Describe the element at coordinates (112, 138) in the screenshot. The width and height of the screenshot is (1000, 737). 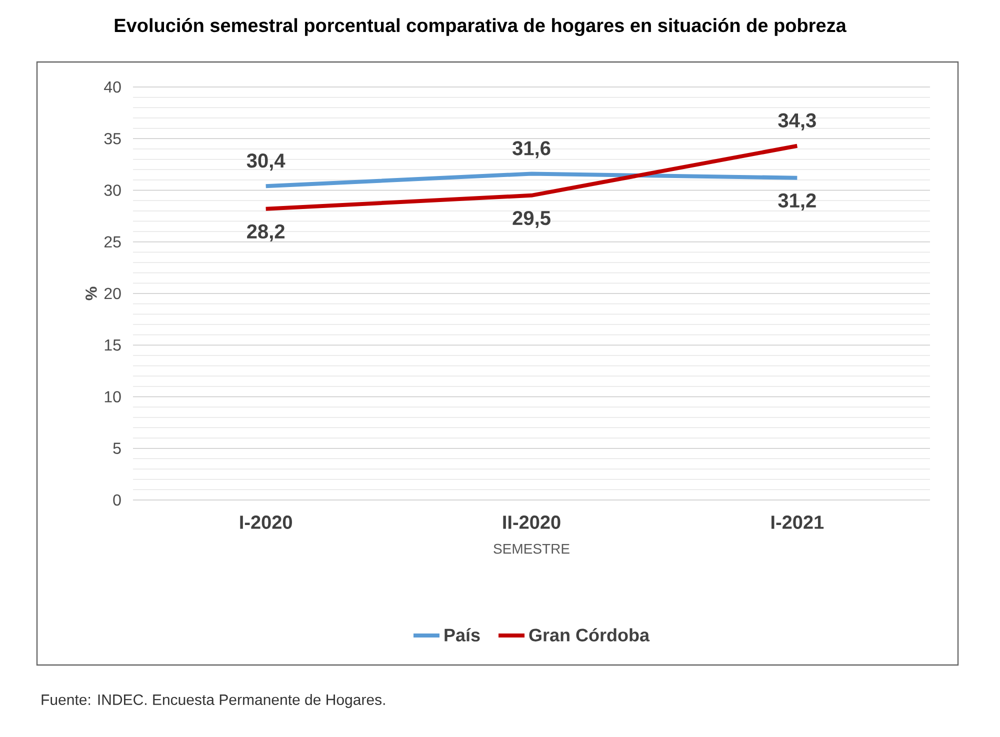
I see `y-tick-label: 35` at that location.